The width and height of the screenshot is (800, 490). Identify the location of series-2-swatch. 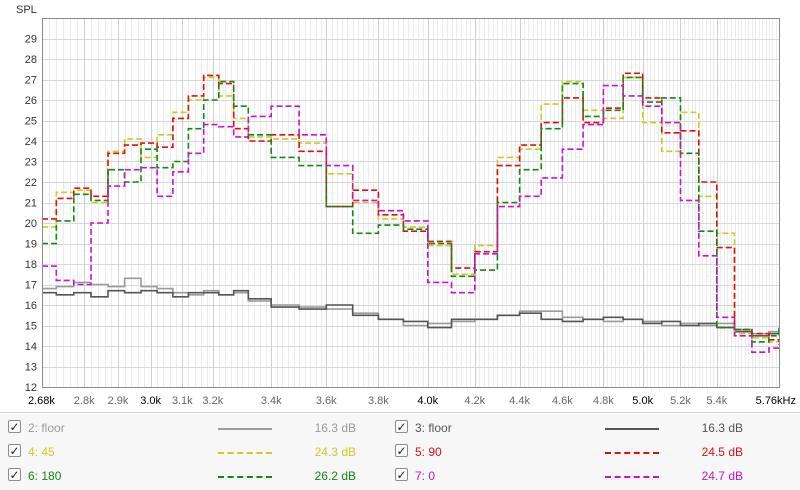
(245, 429).